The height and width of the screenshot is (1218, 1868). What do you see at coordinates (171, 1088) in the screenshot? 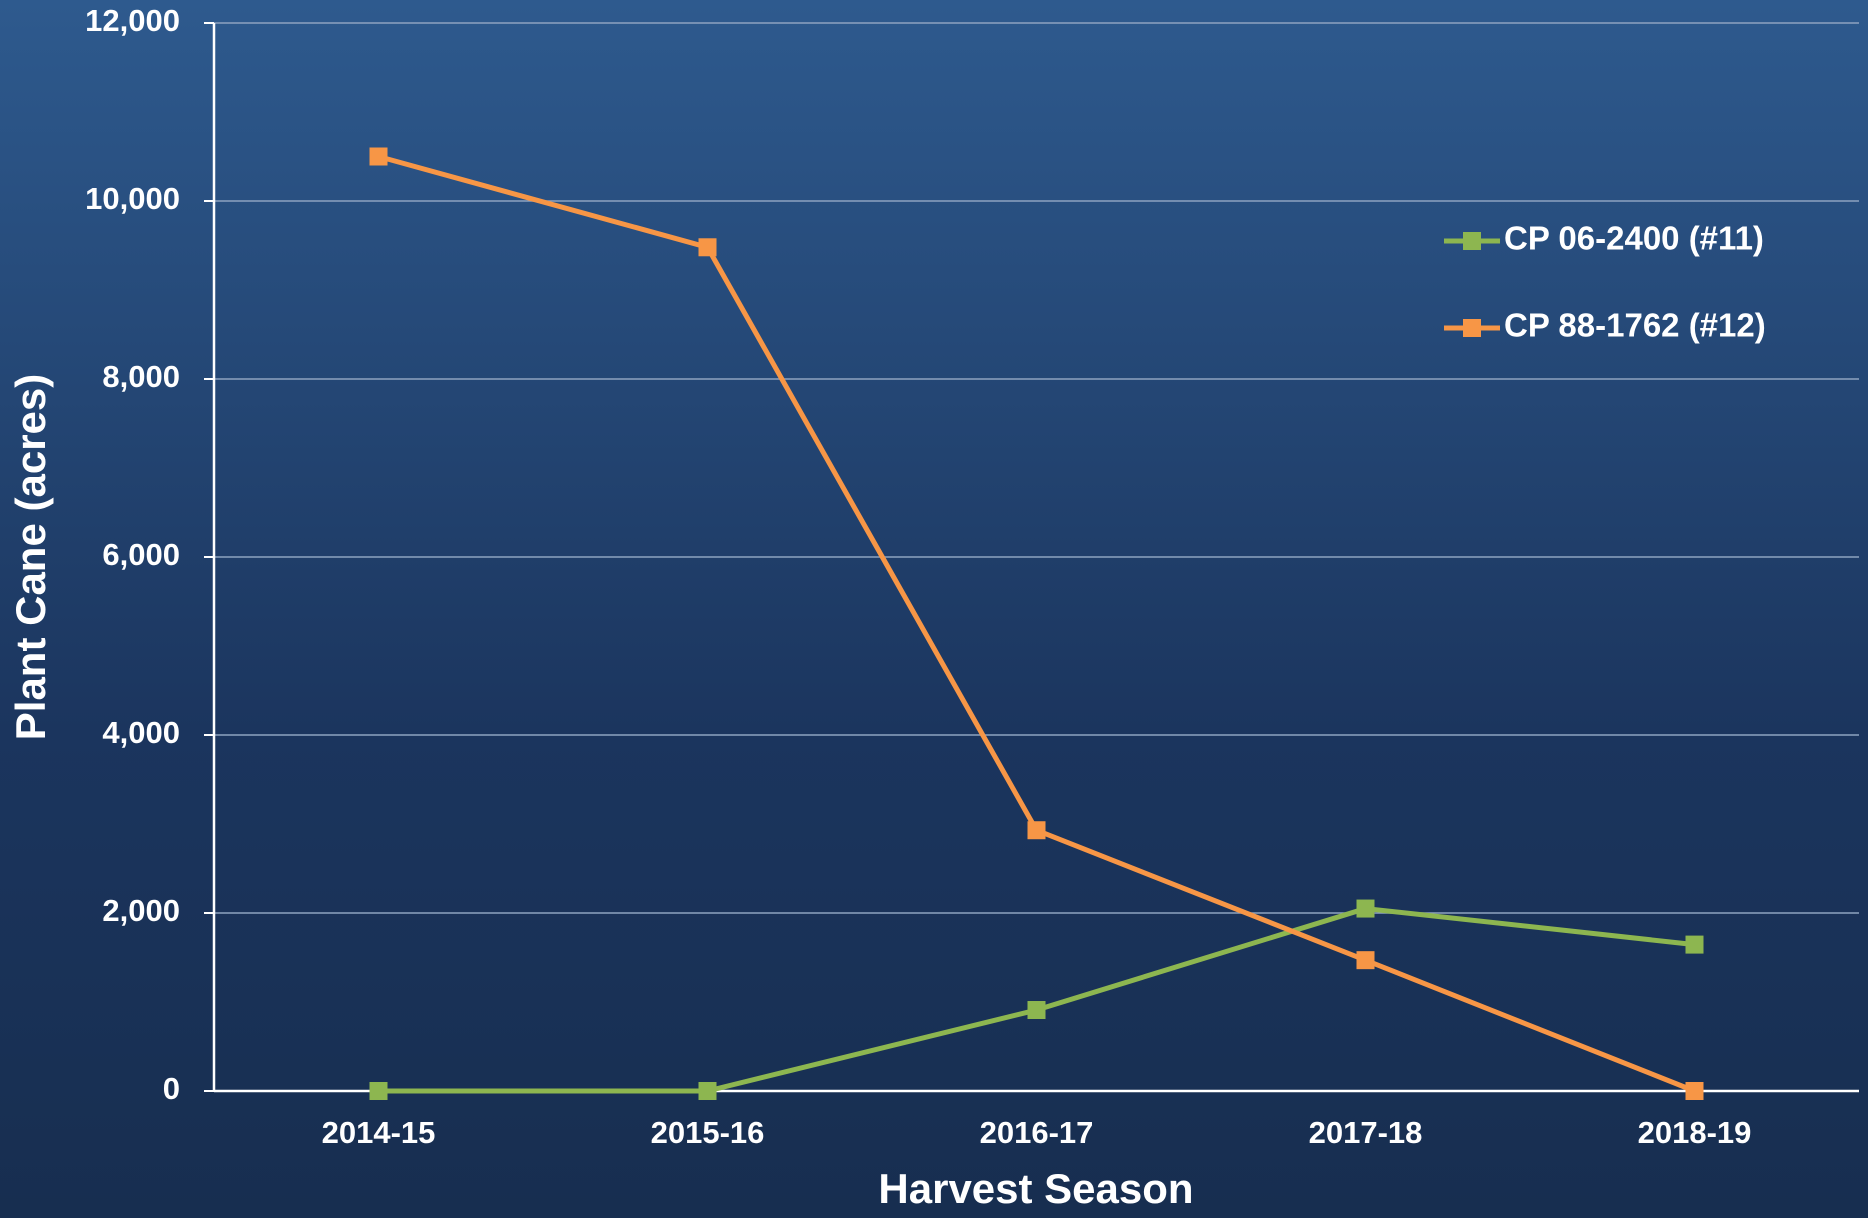
I see `y-tick-label: 0` at bounding box center [171, 1088].